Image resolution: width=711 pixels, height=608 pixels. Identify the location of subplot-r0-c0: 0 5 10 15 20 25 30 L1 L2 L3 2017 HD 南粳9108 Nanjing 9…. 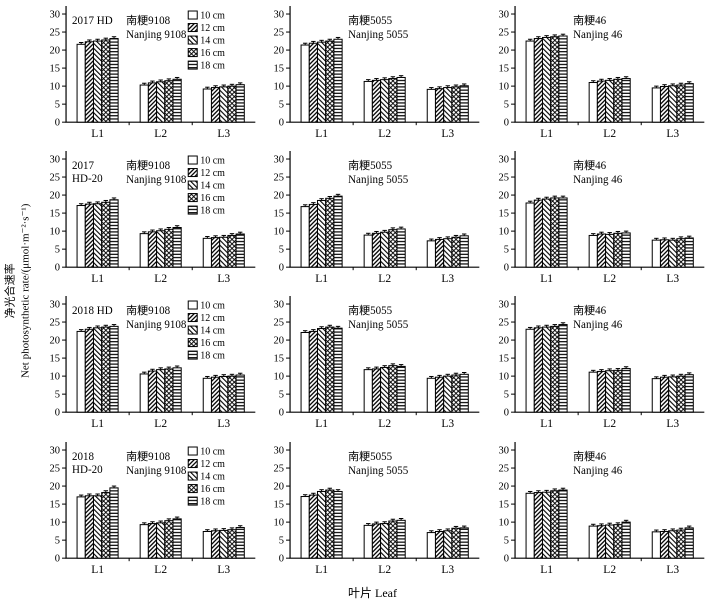
(148, 74).